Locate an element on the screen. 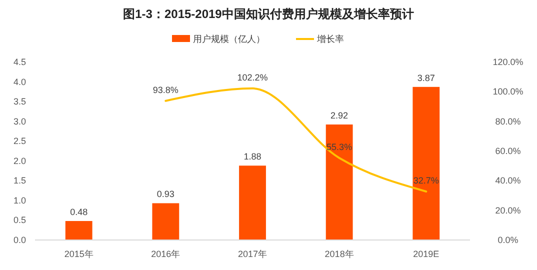 This screenshot has width=537, height=270. x-tick-label: 2017年 is located at coordinates (253, 254).